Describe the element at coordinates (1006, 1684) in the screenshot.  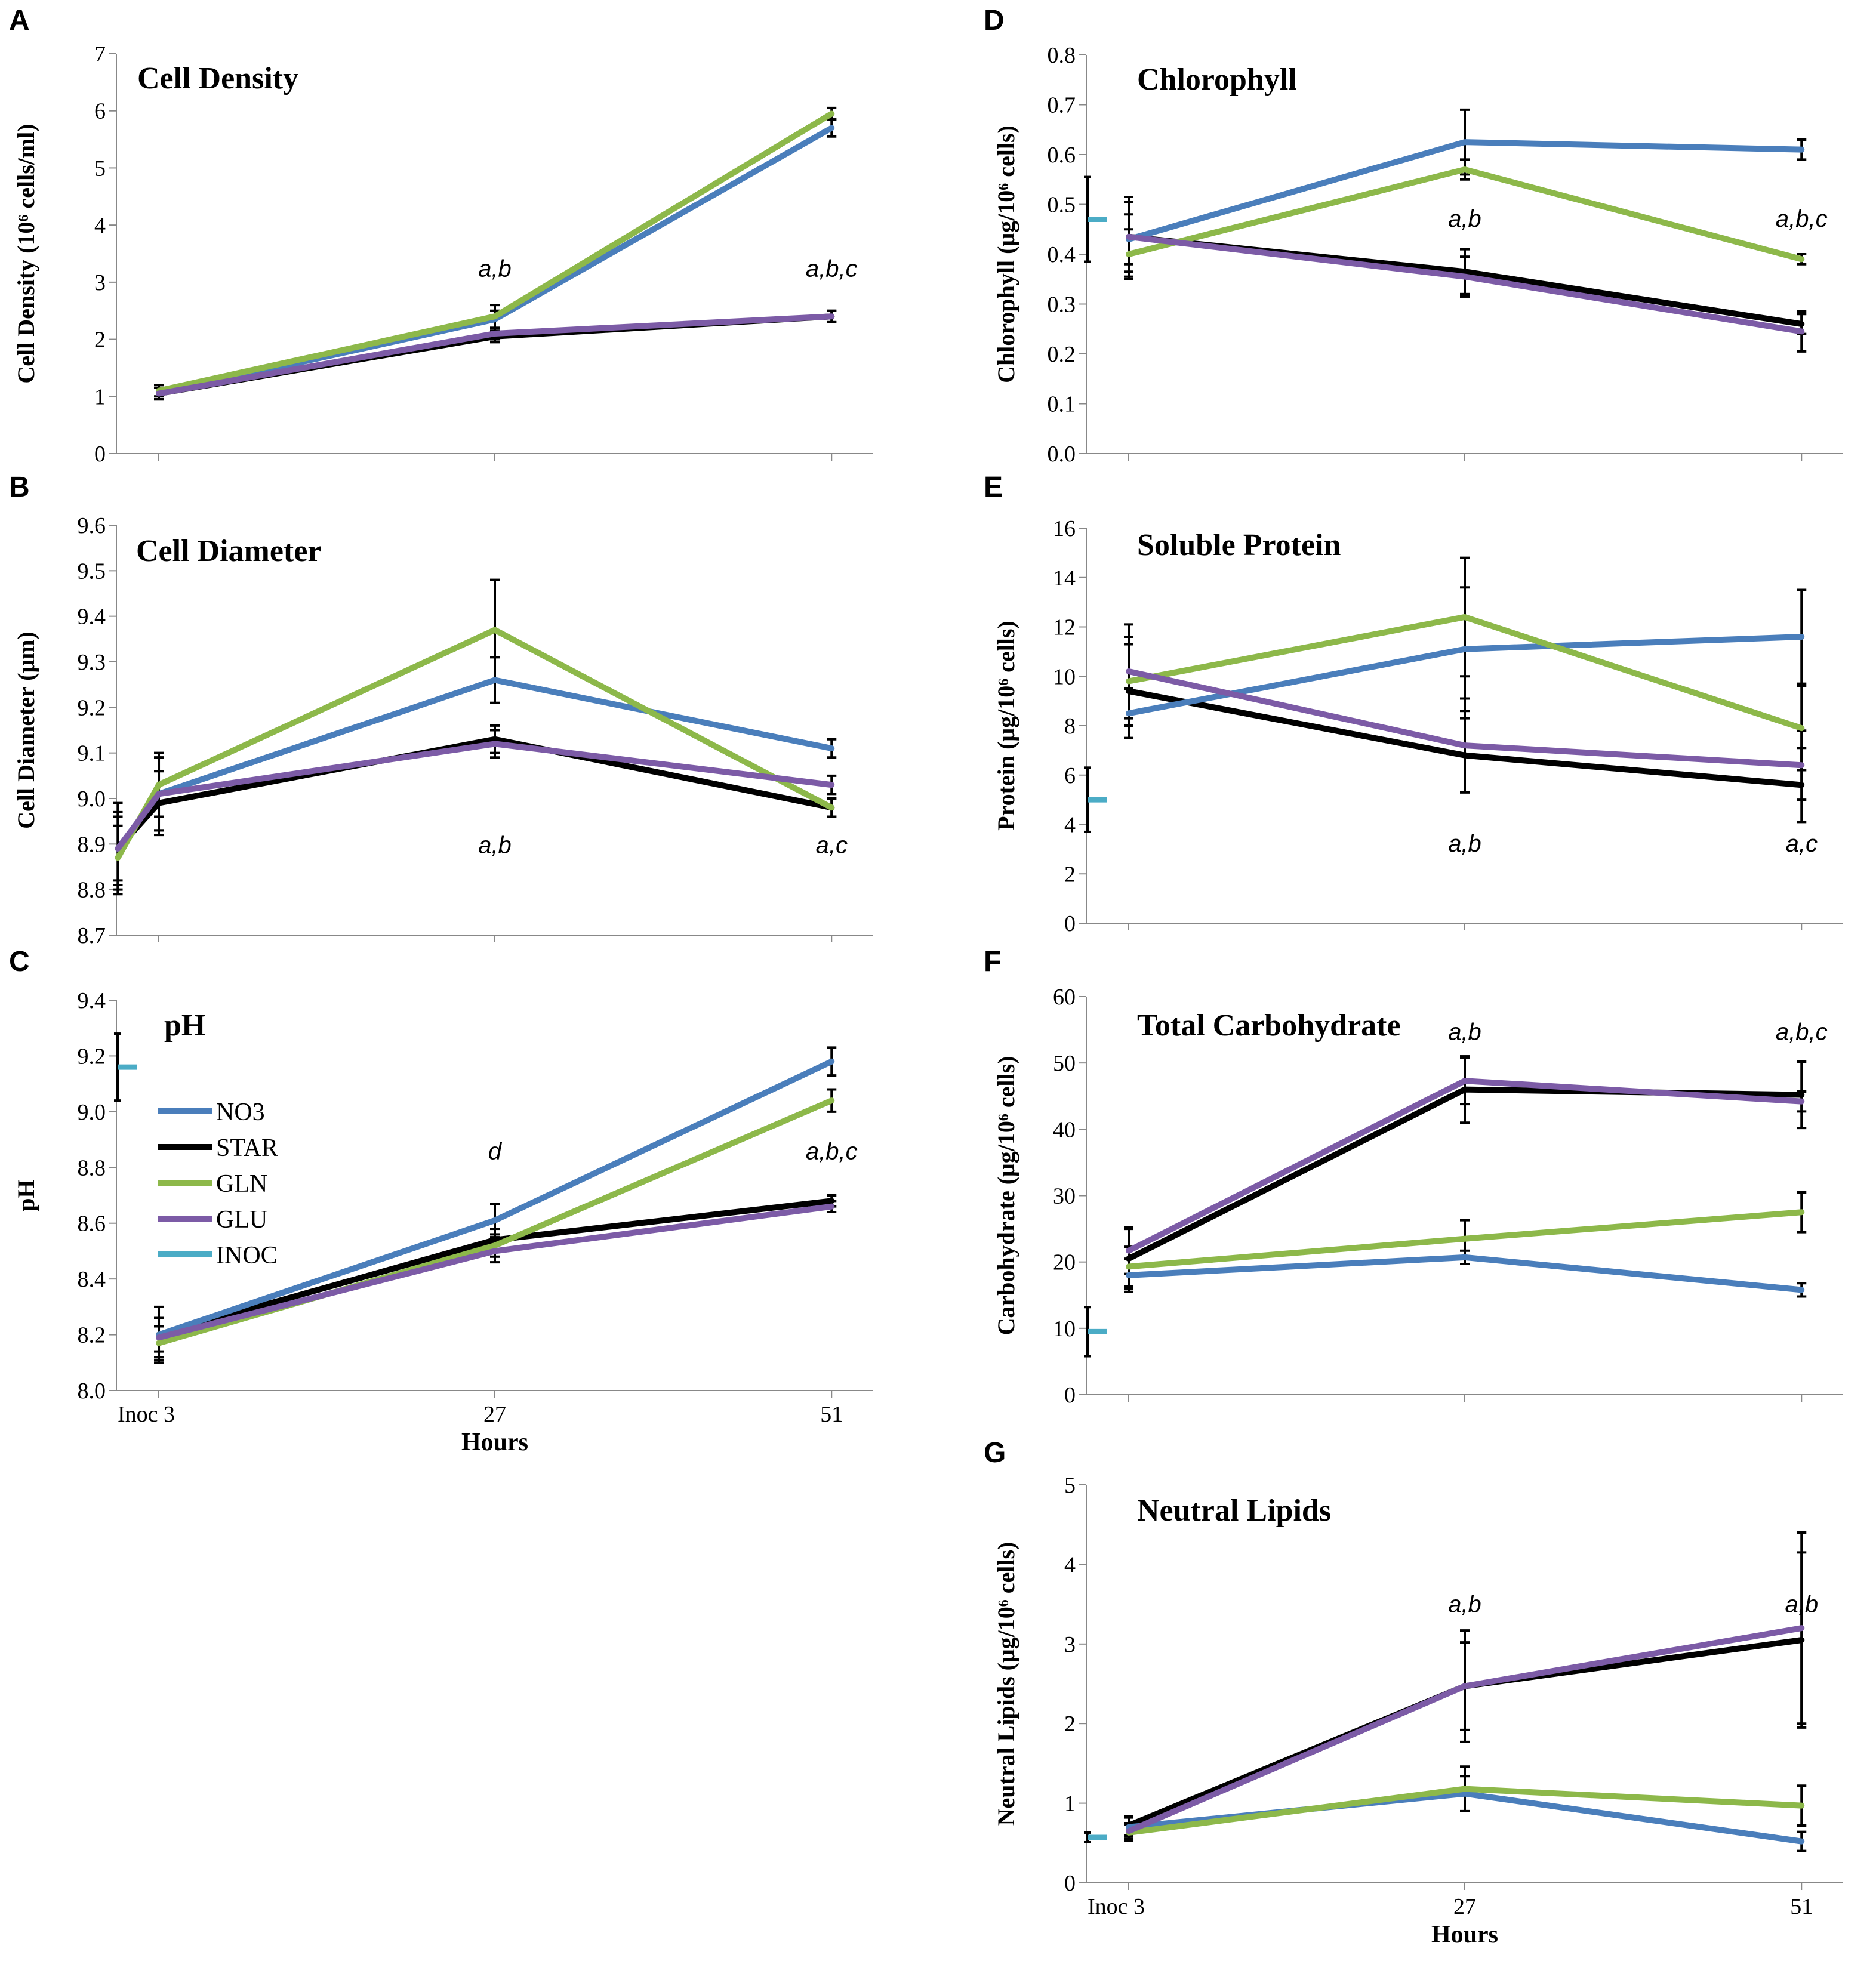
I see `y-axis-label: Neutral Lipids (μg/10⁶ cells)` at that location.